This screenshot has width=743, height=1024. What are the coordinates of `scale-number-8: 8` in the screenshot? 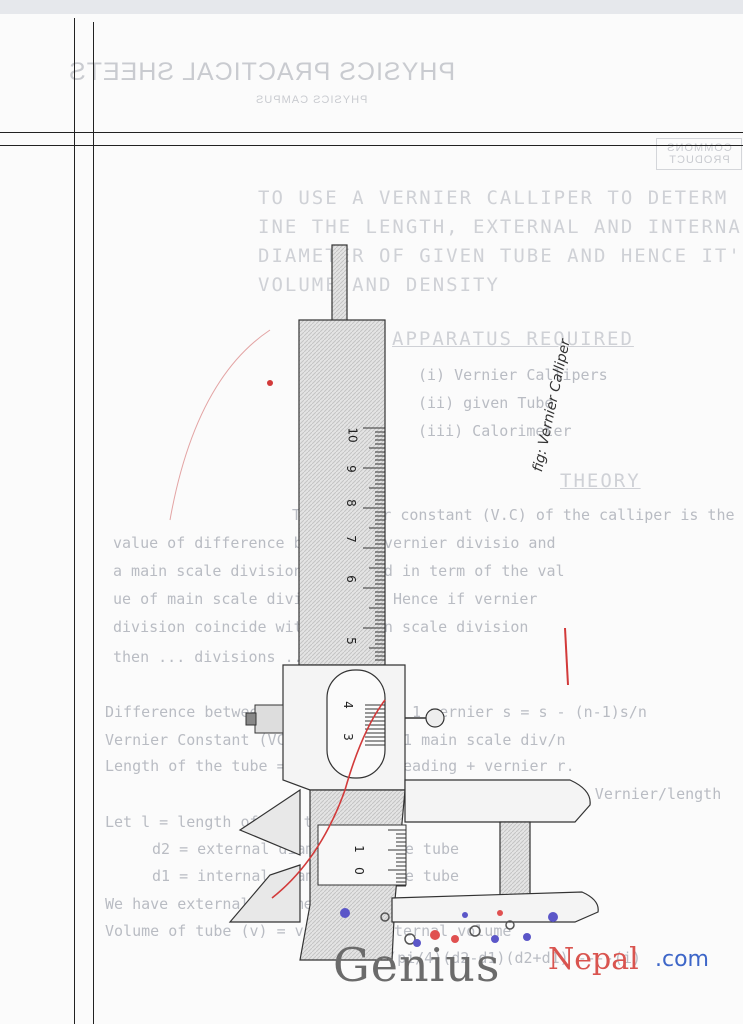 It's located at (350, 503).